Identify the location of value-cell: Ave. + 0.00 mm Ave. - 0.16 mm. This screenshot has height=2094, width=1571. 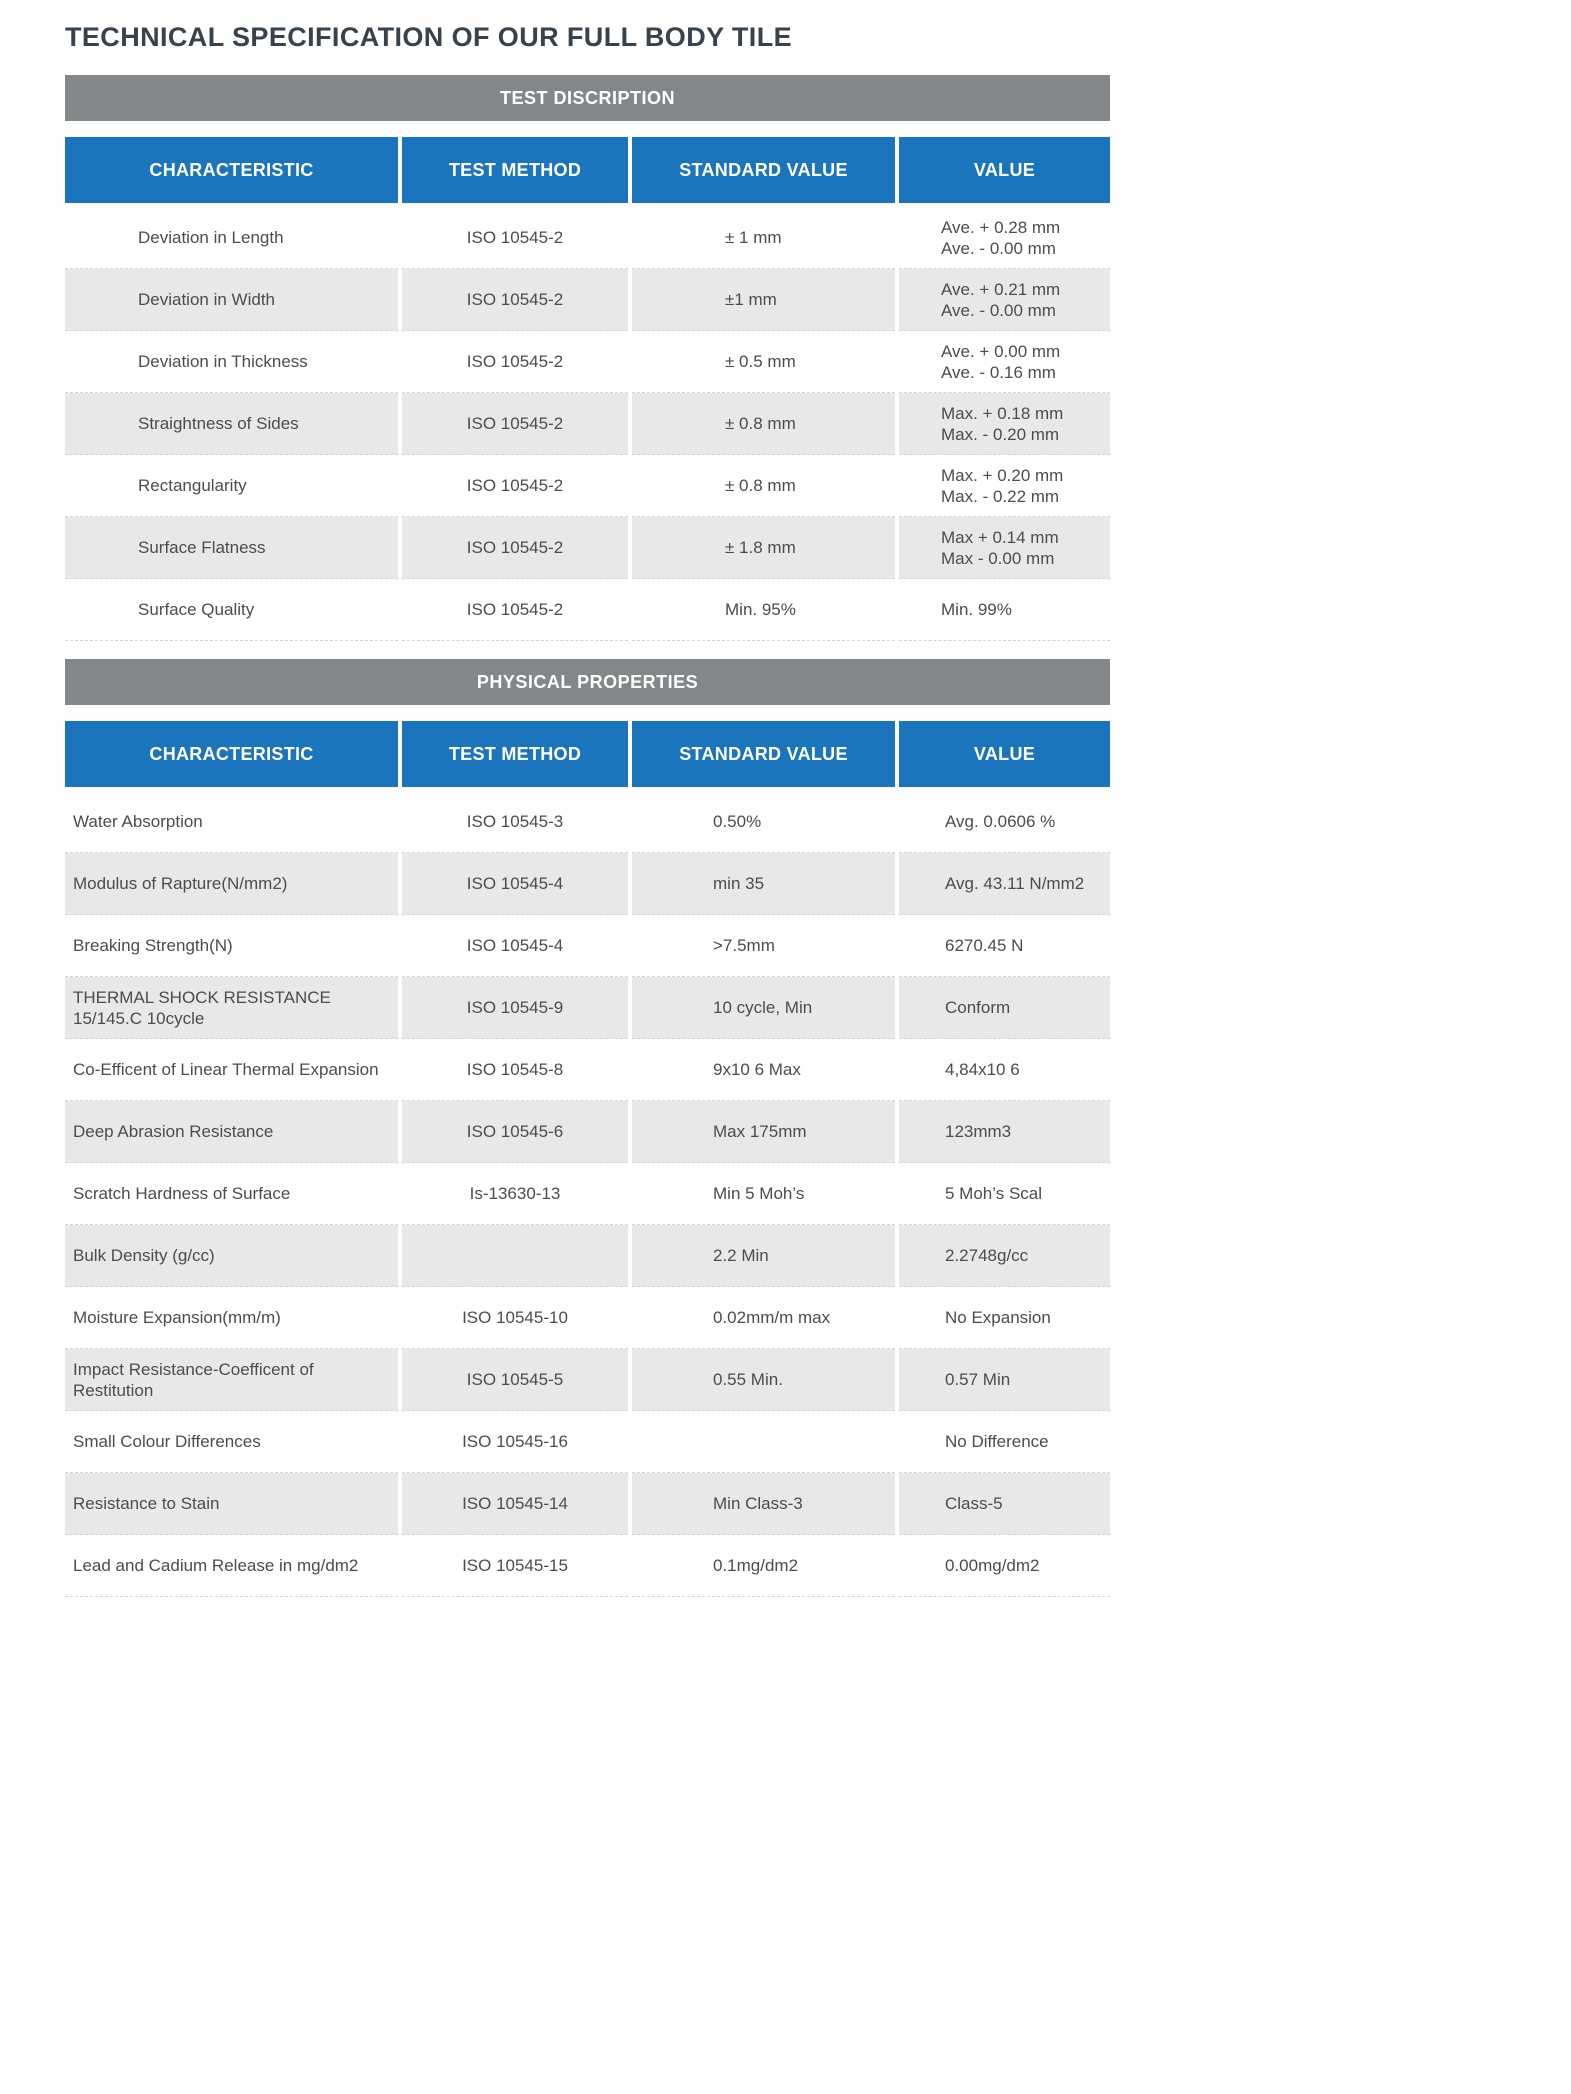
(1004, 362).